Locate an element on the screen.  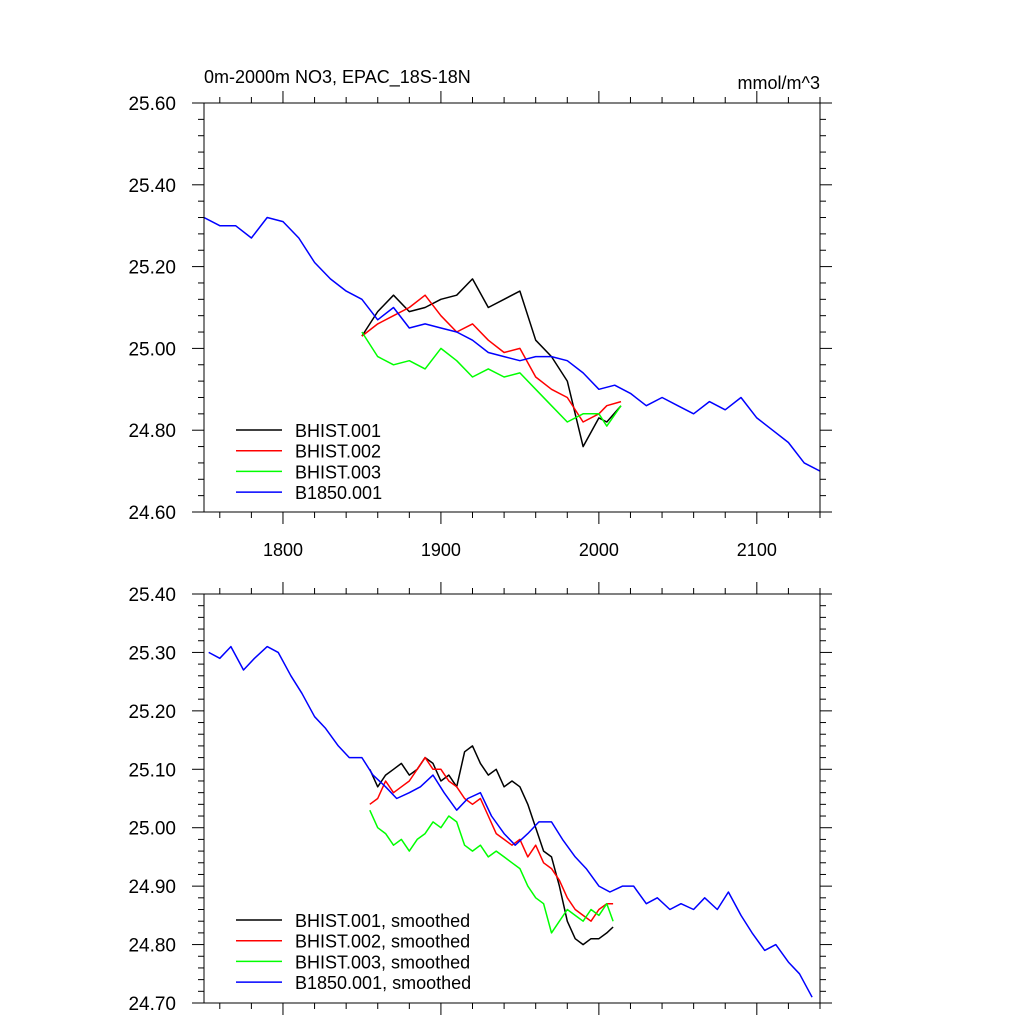
legend-label-bottom-2: BHIST.003, smoothed is located at coordinates (382, 962).